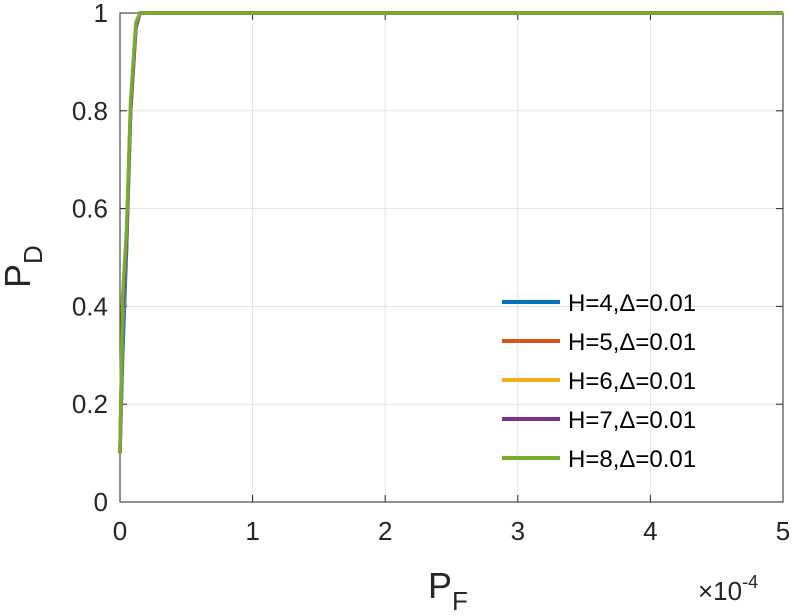 This screenshot has width=794, height=615. What do you see at coordinates (385, 531) in the screenshot?
I see `x-tick-label: 2` at bounding box center [385, 531].